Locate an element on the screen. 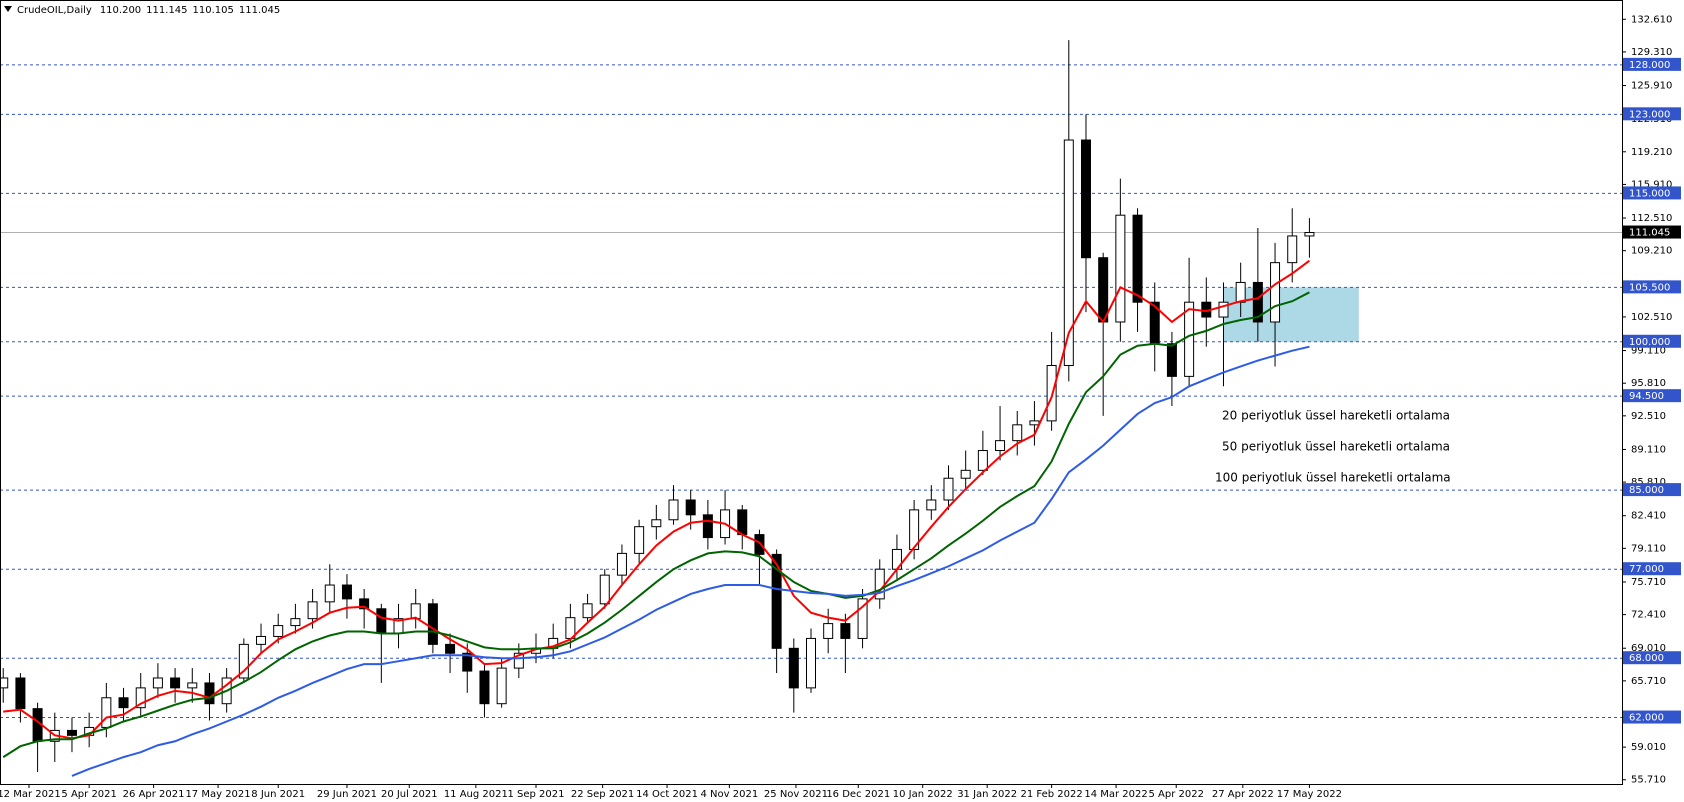  x-tick-label: 16 Dec 2021 is located at coordinates (858, 794).